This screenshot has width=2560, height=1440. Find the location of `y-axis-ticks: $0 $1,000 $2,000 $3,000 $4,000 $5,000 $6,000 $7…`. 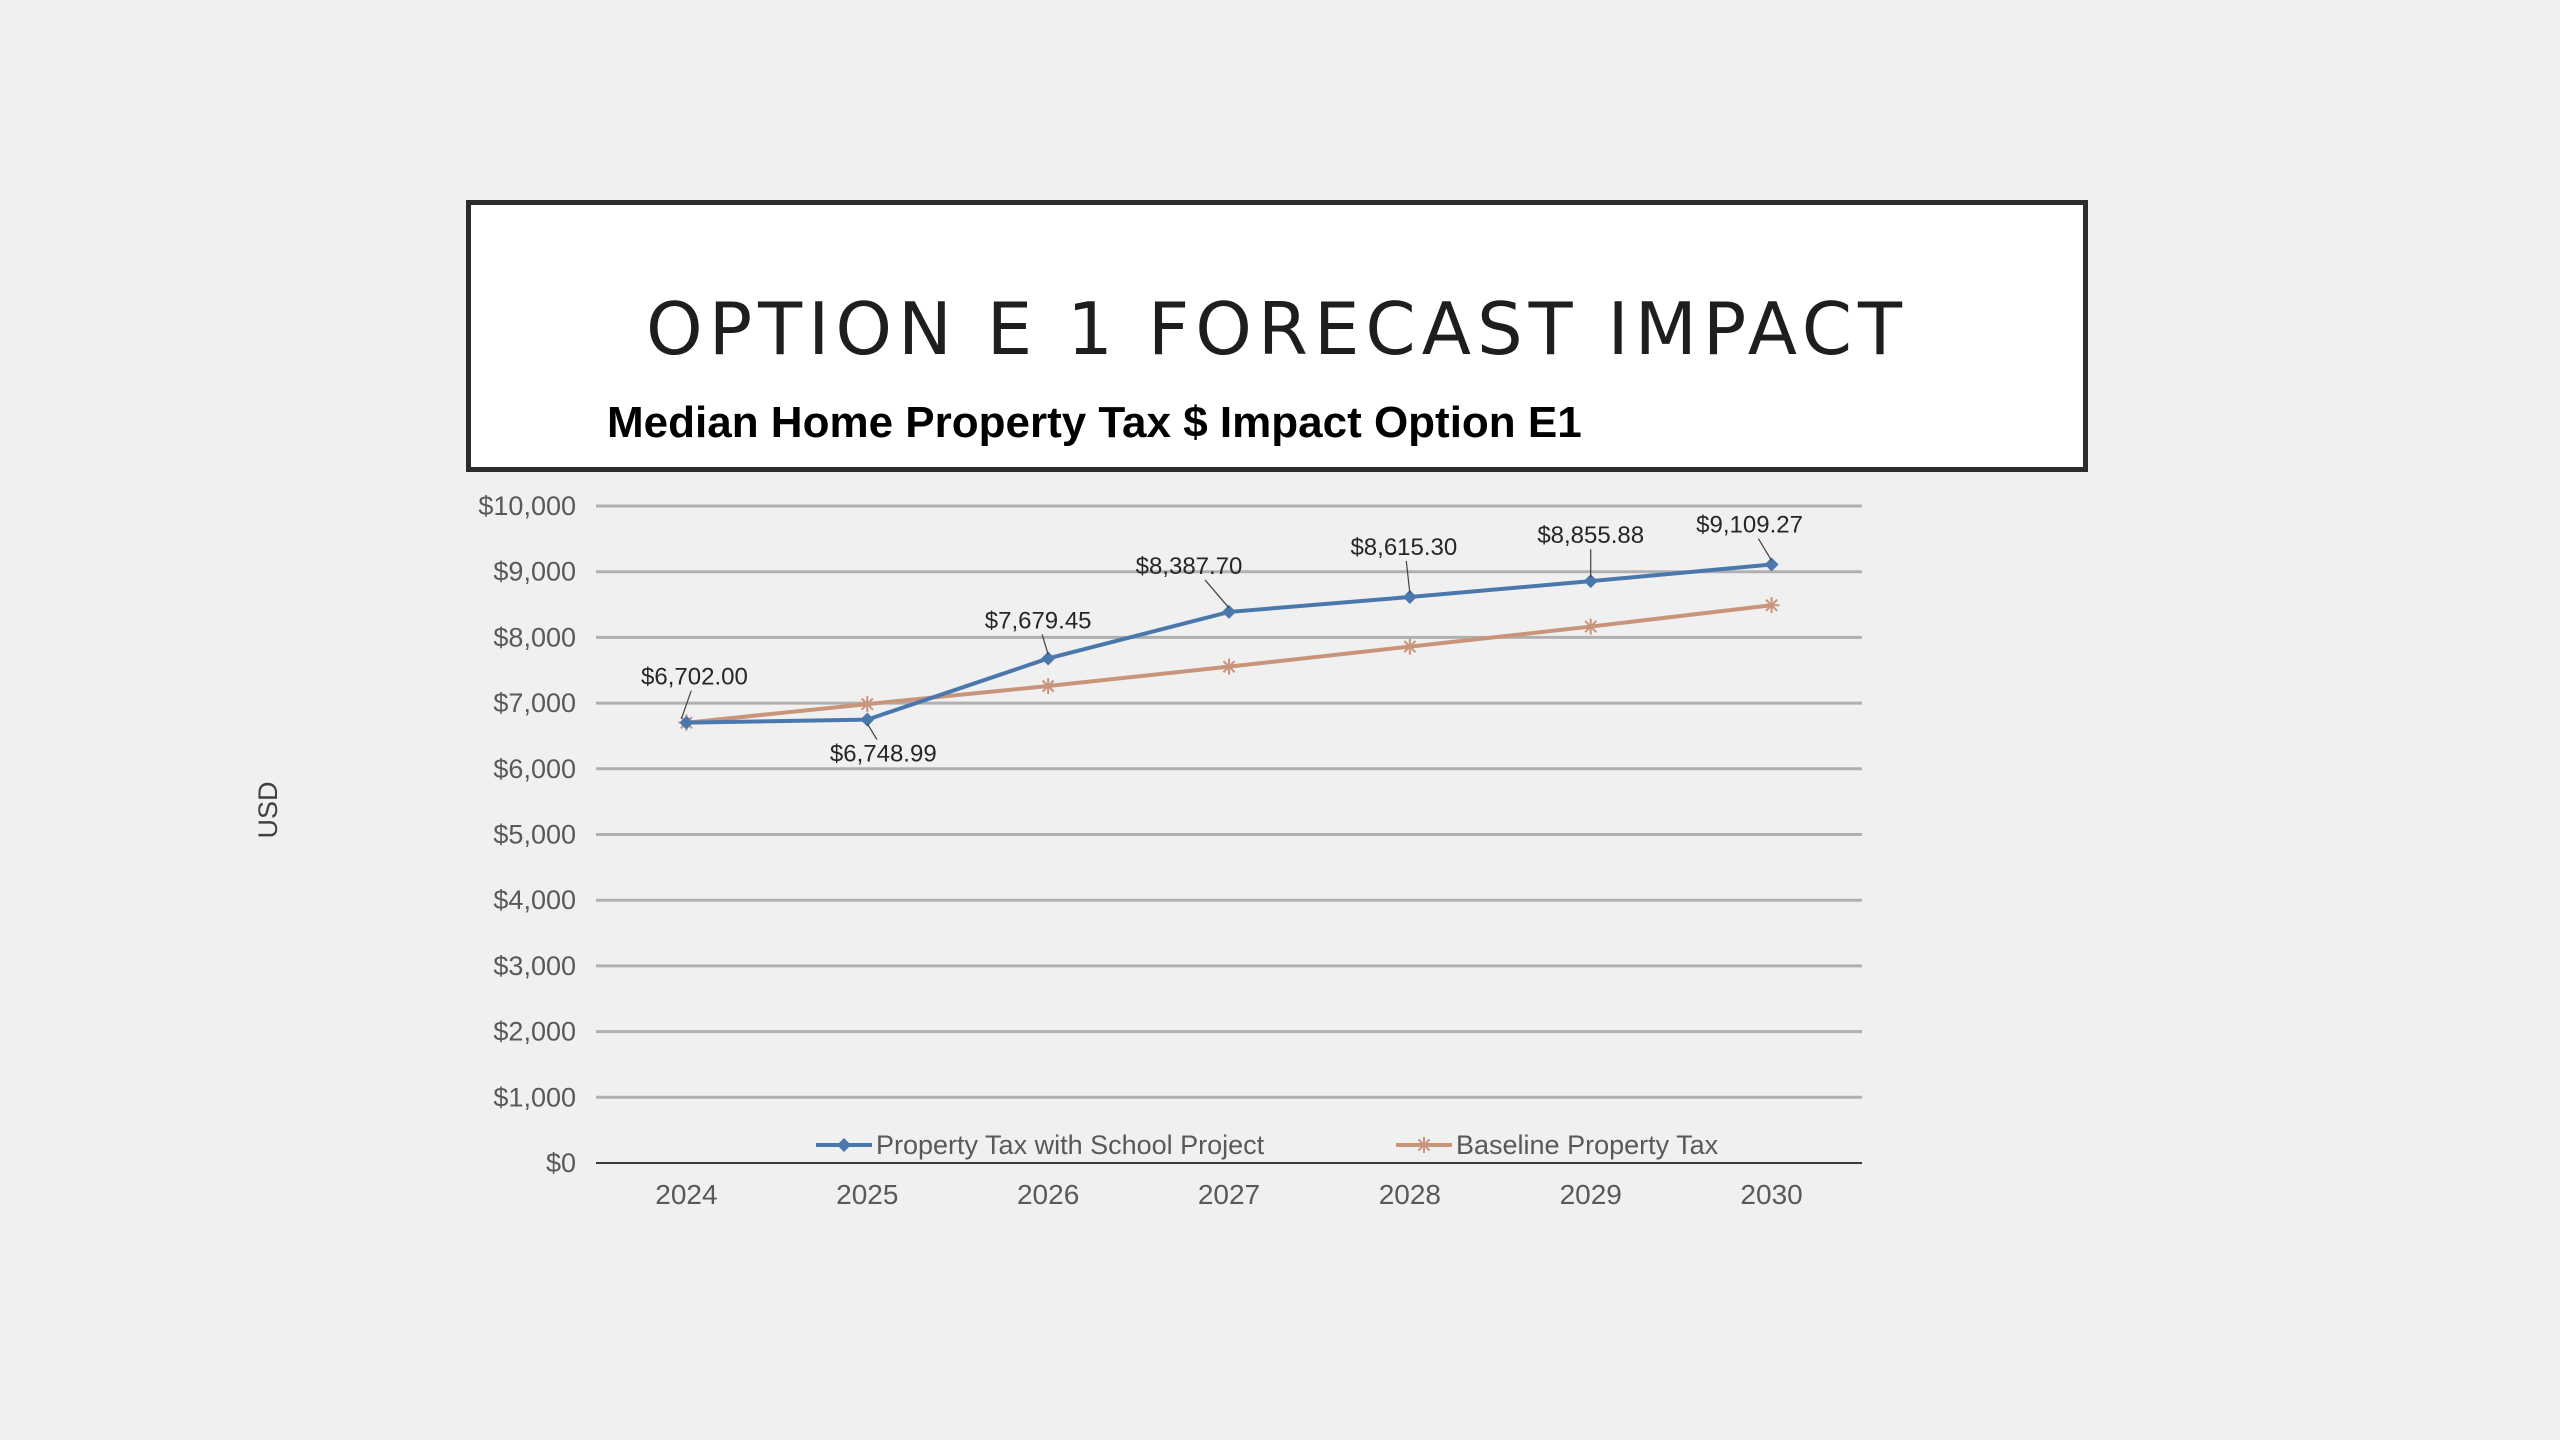

y-axis-ticks: $0 $1,000 $2,000 $3,000 $4,000 $5,000 $6,000 $7… is located at coordinates (527, 834).